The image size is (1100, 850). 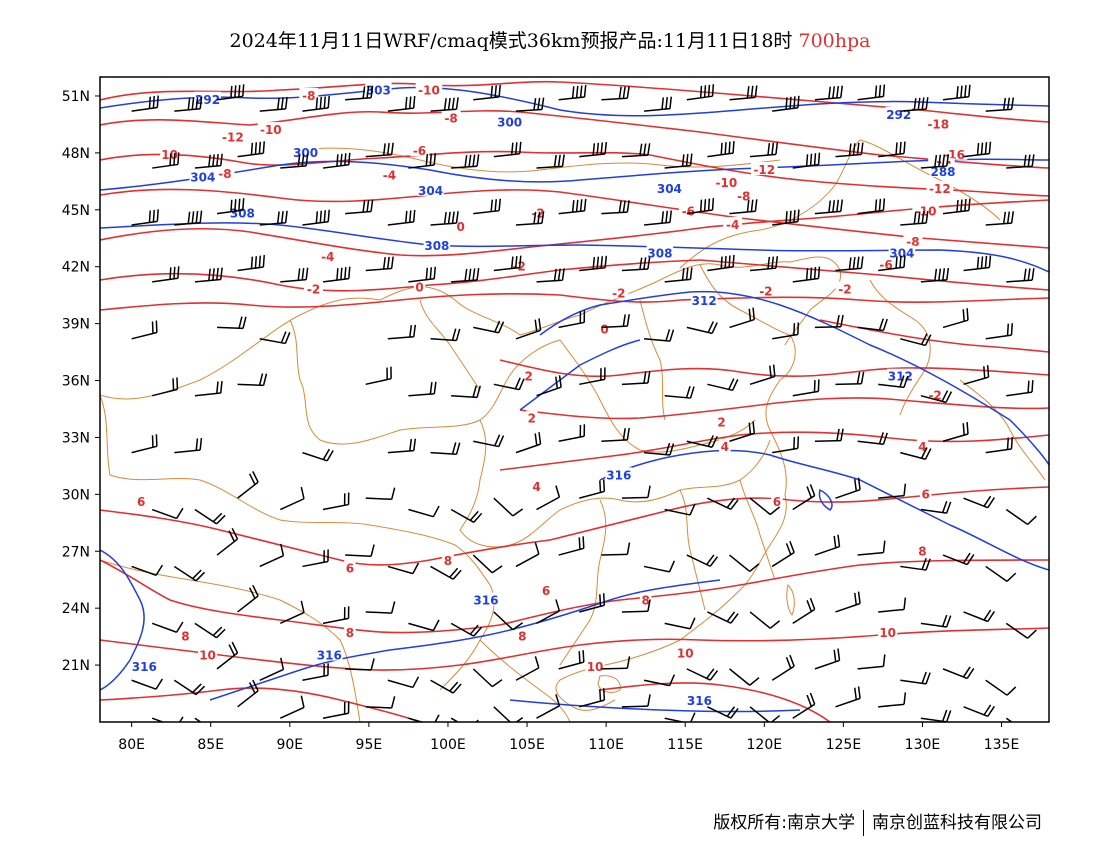 What do you see at coordinates (790, 600) in the screenshot?
I see `taiwan` at bounding box center [790, 600].